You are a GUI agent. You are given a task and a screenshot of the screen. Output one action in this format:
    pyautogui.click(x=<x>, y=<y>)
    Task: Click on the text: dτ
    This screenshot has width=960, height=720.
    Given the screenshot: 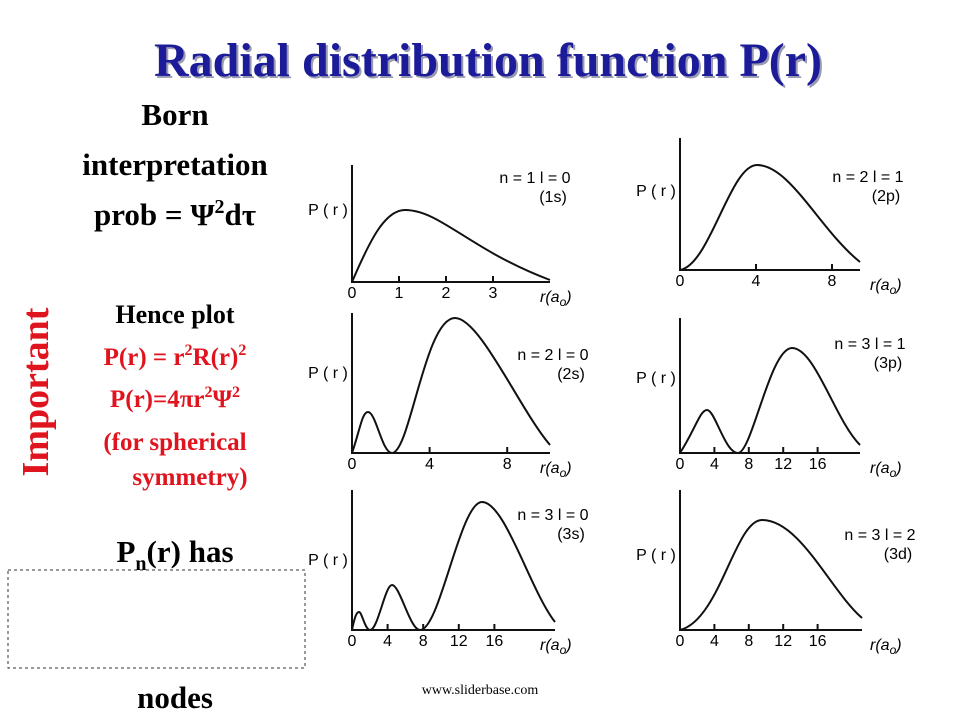 What is the action you would take?
    pyautogui.click(x=241, y=214)
    